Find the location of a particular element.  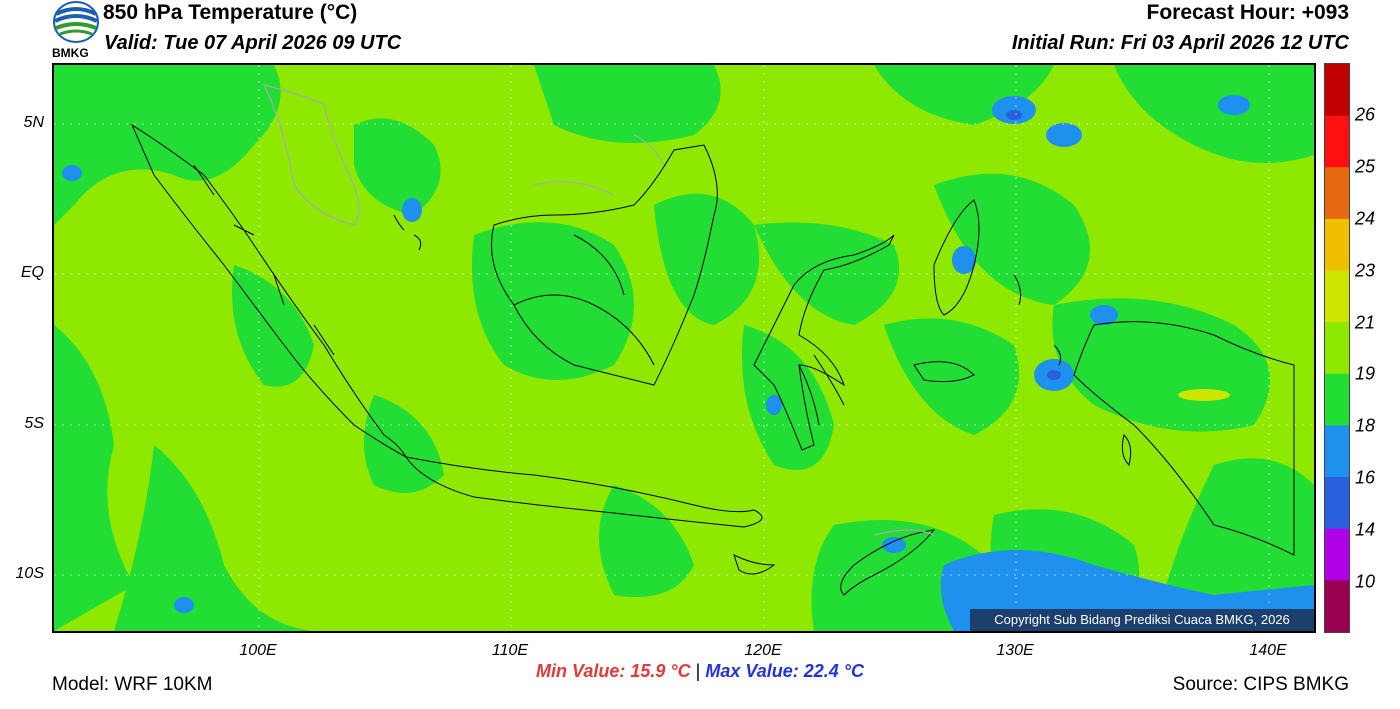

min-max-values: Min Value: 15.9 °C | Max Value: 22.4 °C is located at coordinates (700, 671).